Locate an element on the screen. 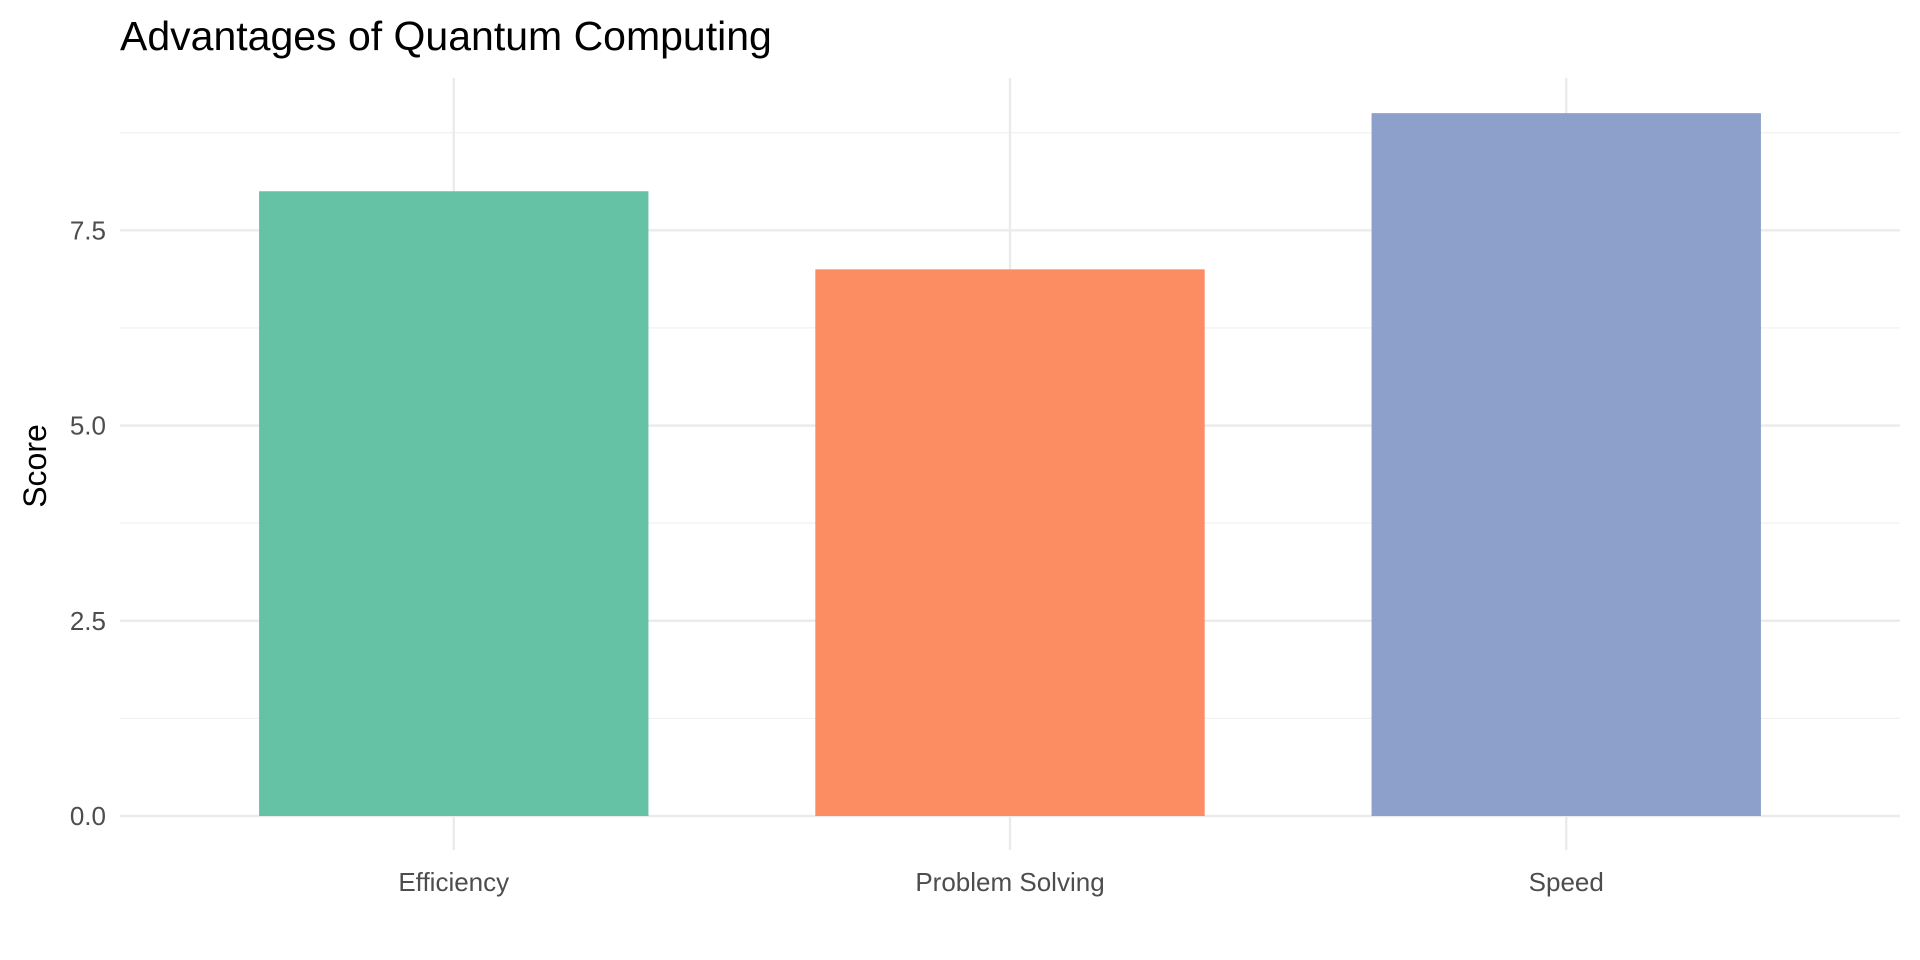 The width and height of the screenshot is (1920, 960). bar-speed is located at coordinates (1566, 464).